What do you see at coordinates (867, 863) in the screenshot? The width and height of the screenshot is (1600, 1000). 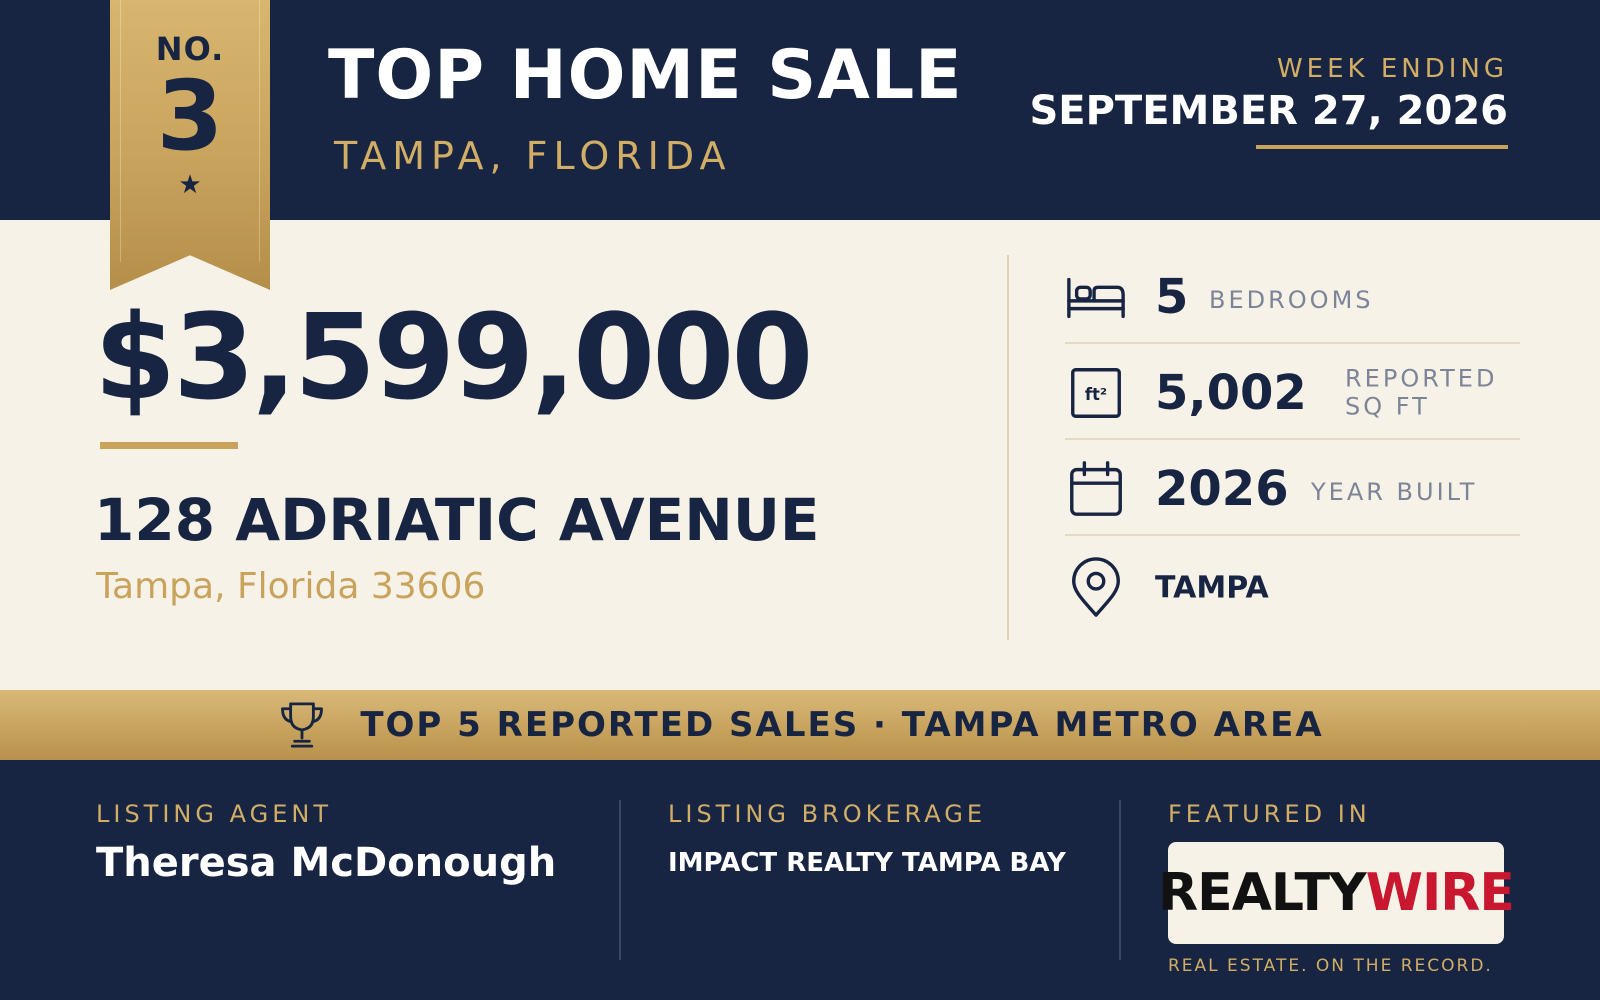 I see `brokerage-name: IMPACT REALTY TAMPA BAY` at bounding box center [867, 863].